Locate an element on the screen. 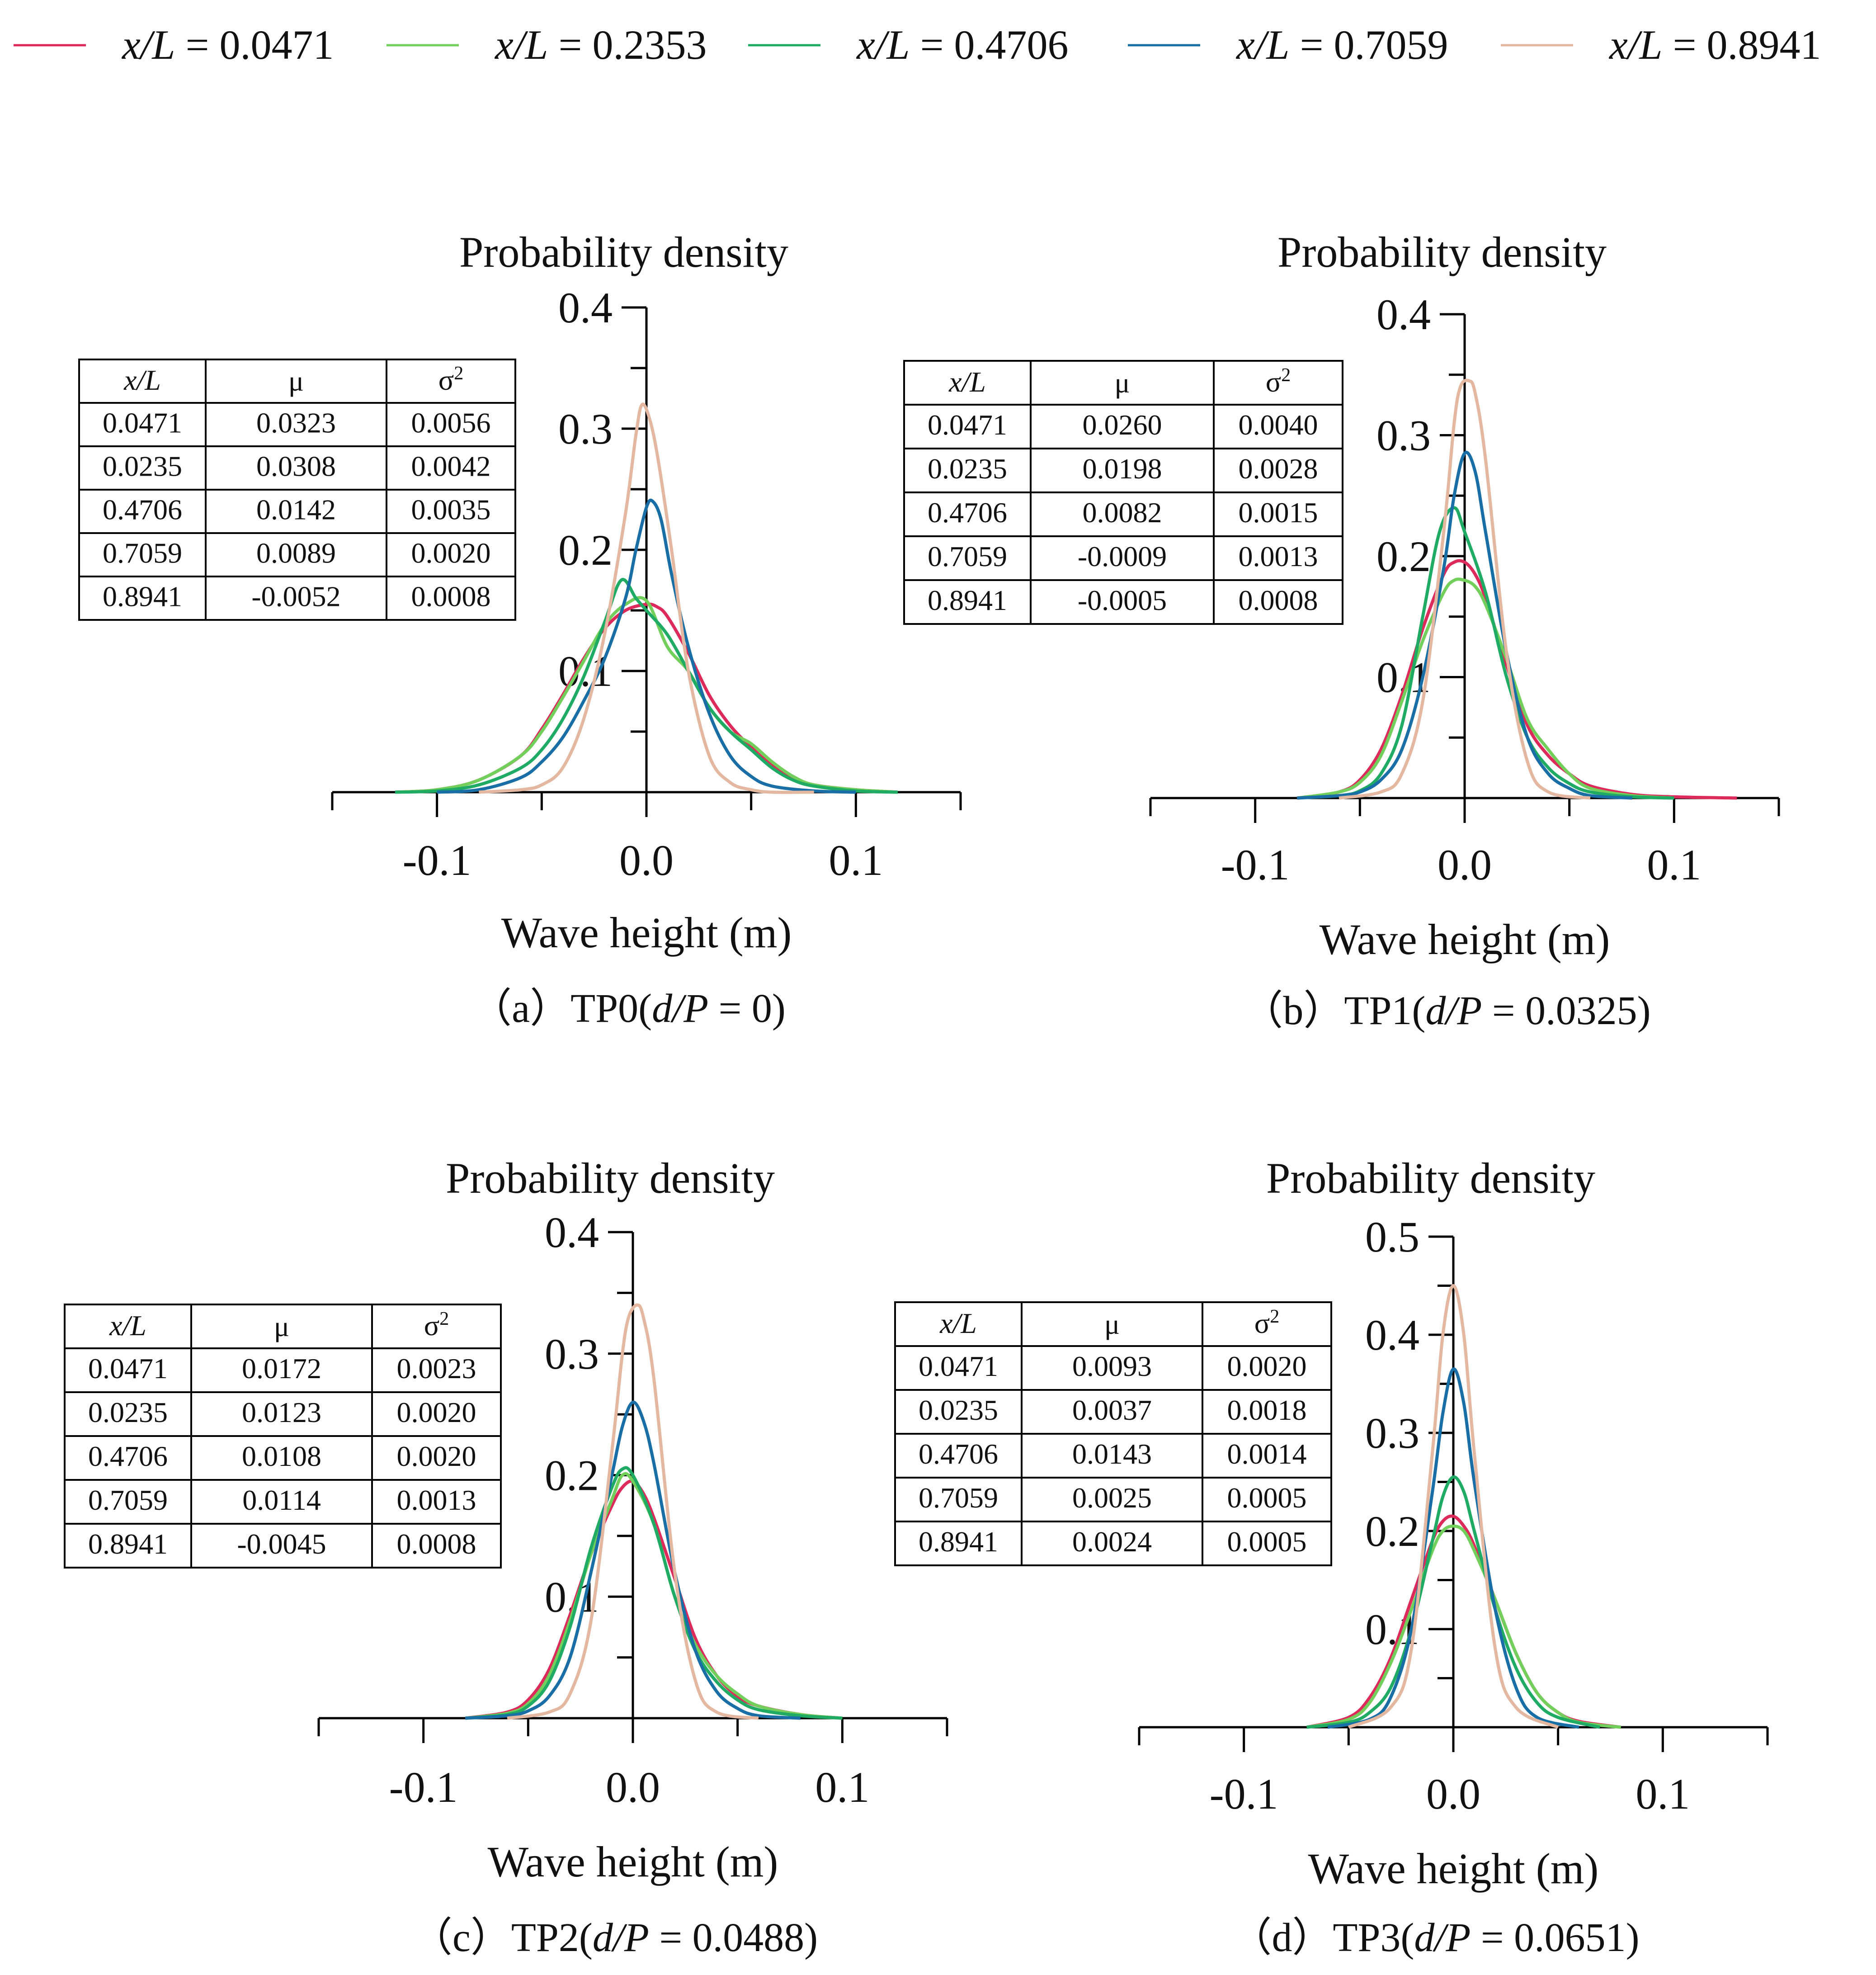 This screenshot has width=1876, height=1975. table-cell: 0.0123 is located at coordinates (281, 1412).